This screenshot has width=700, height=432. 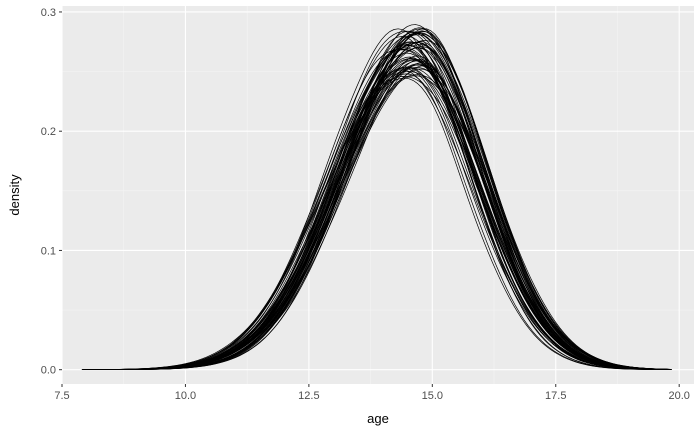 What do you see at coordinates (14, 195) in the screenshot?
I see `y-axis-title: density` at bounding box center [14, 195].